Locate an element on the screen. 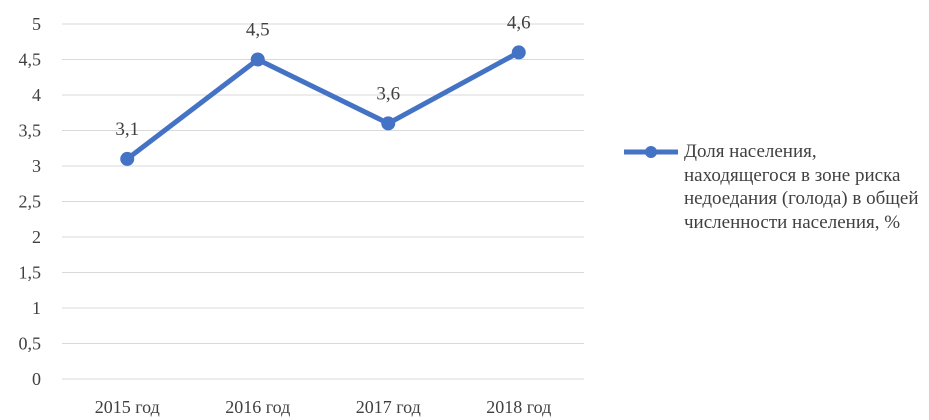  series-line is located at coordinates (323, 105).